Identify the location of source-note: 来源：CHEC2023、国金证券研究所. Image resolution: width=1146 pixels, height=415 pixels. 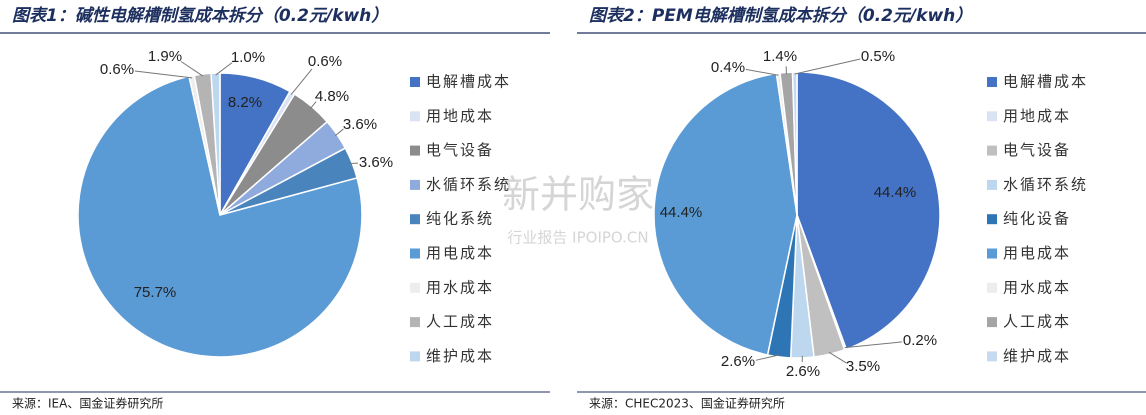
(687, 403).